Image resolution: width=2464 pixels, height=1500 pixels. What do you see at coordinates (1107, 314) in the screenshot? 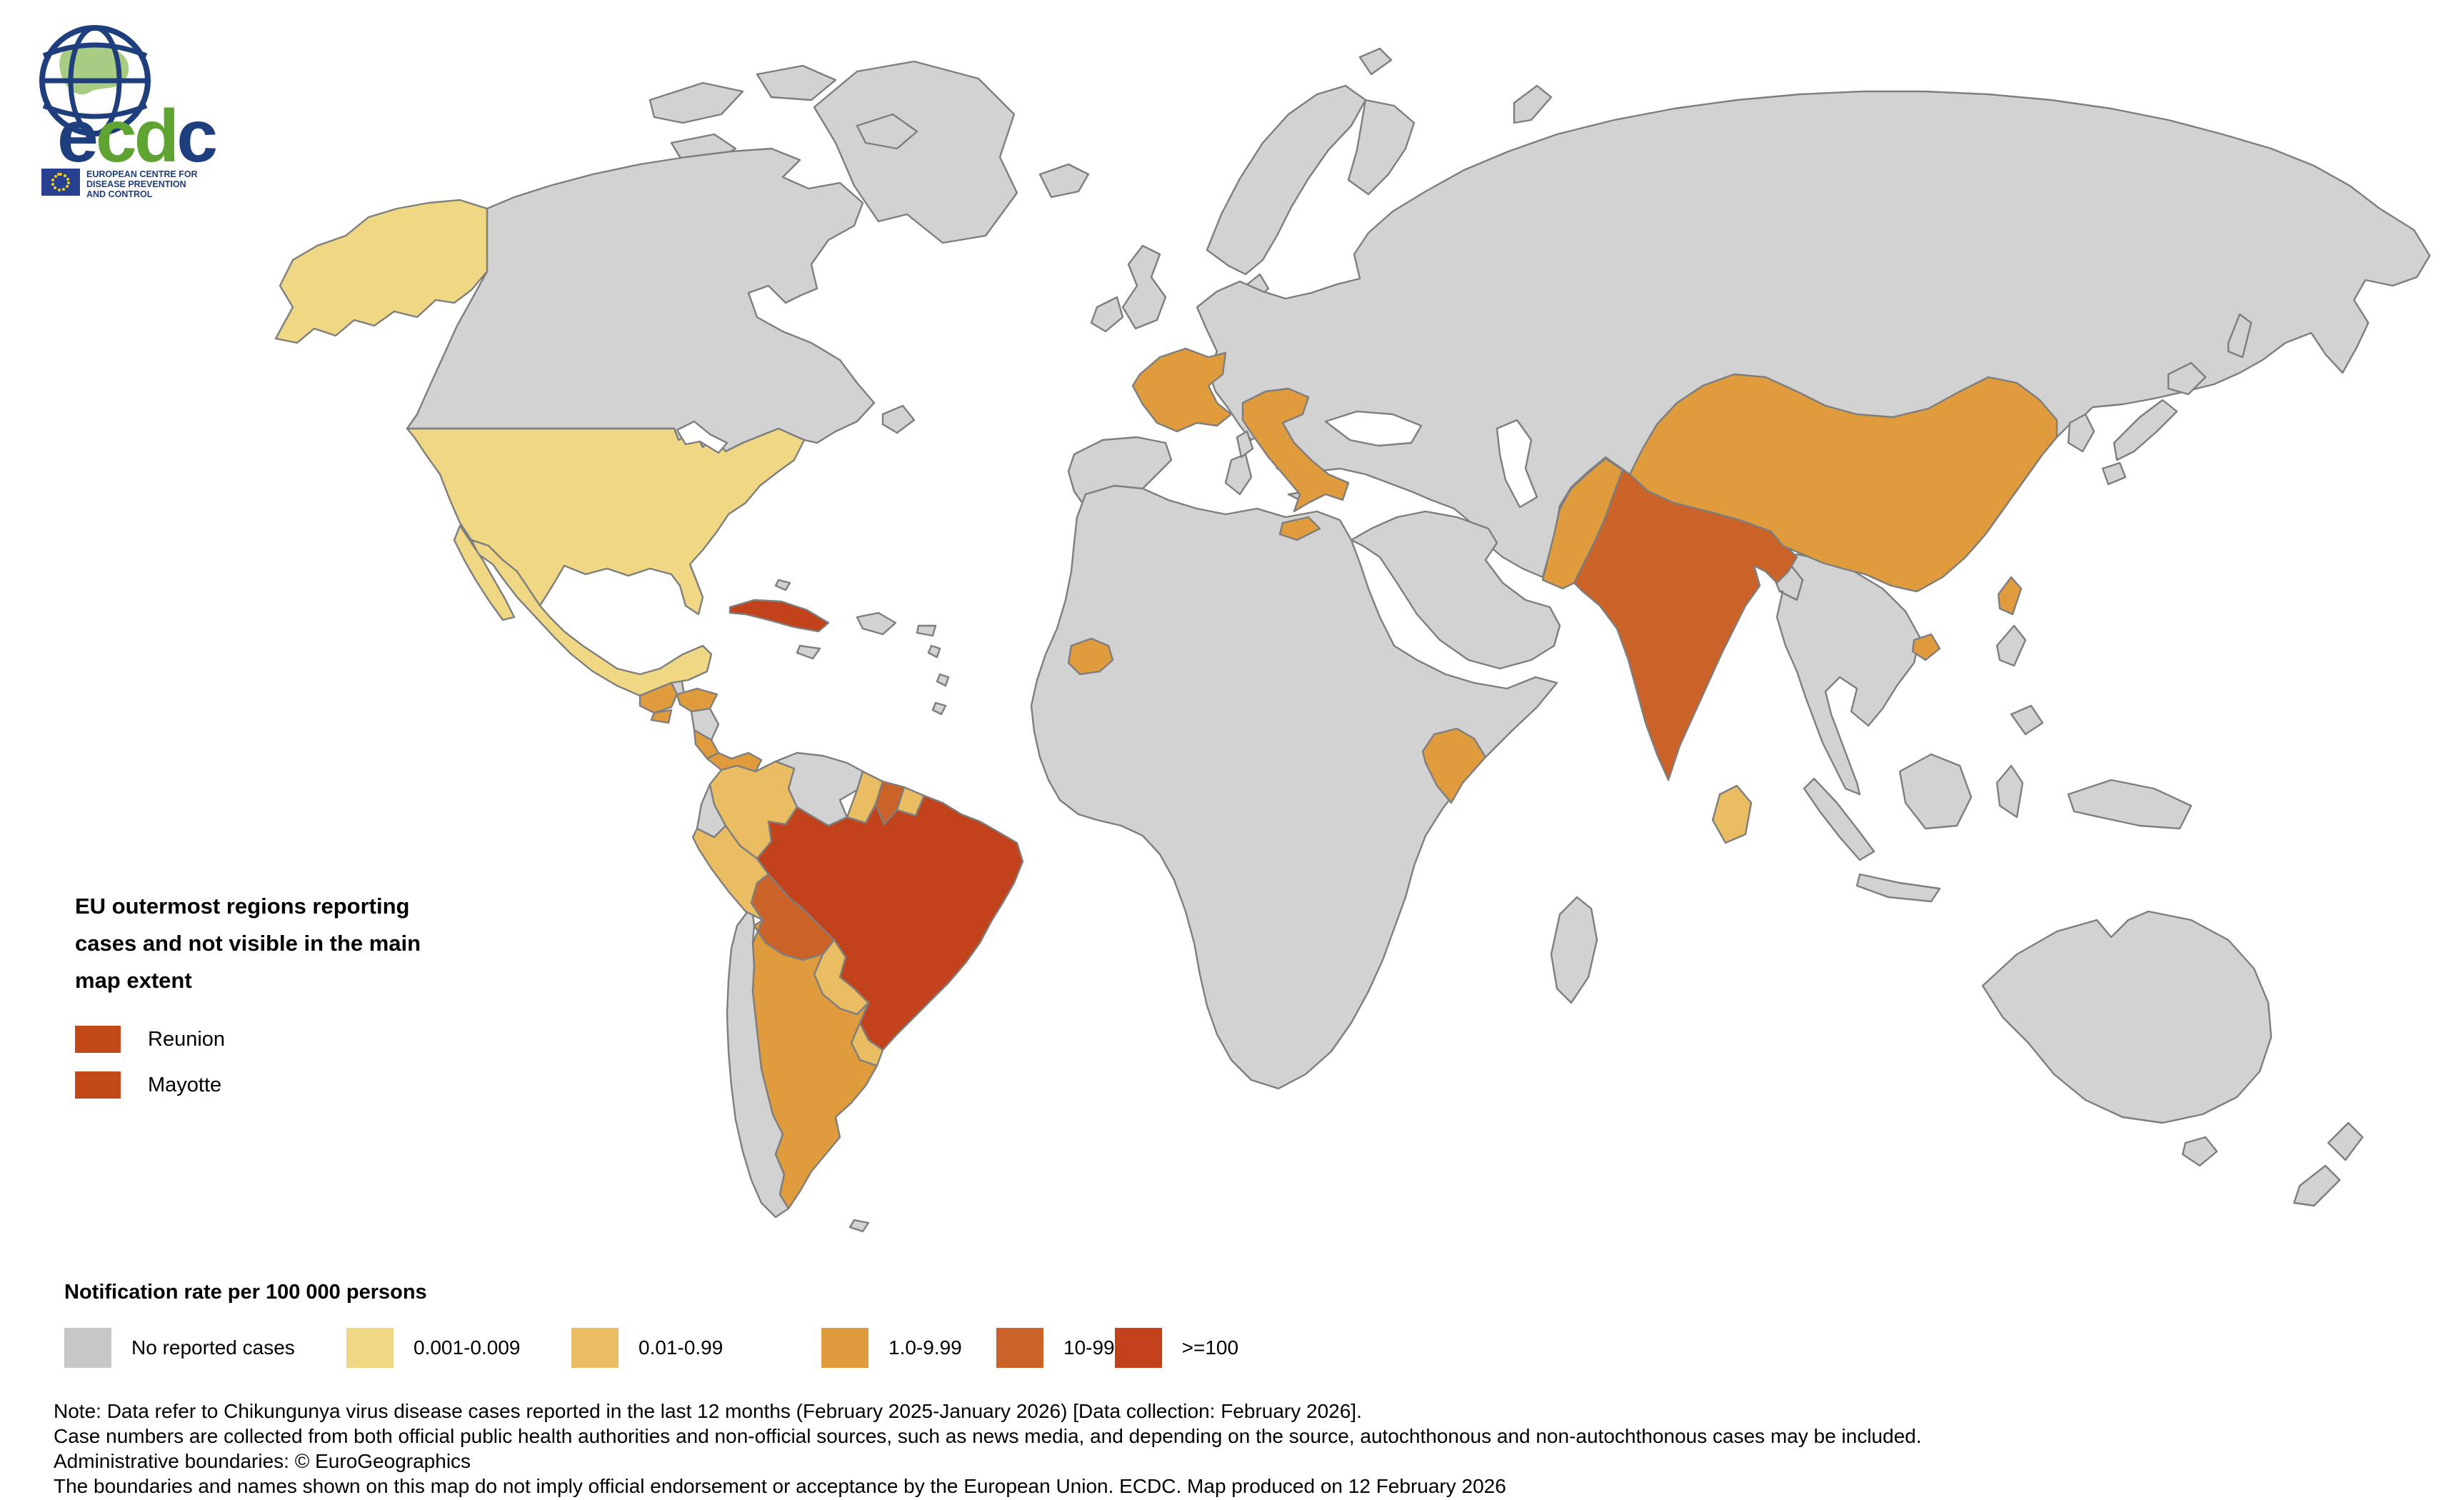
I see `country-ireland` at bounding box center [1107, 314].